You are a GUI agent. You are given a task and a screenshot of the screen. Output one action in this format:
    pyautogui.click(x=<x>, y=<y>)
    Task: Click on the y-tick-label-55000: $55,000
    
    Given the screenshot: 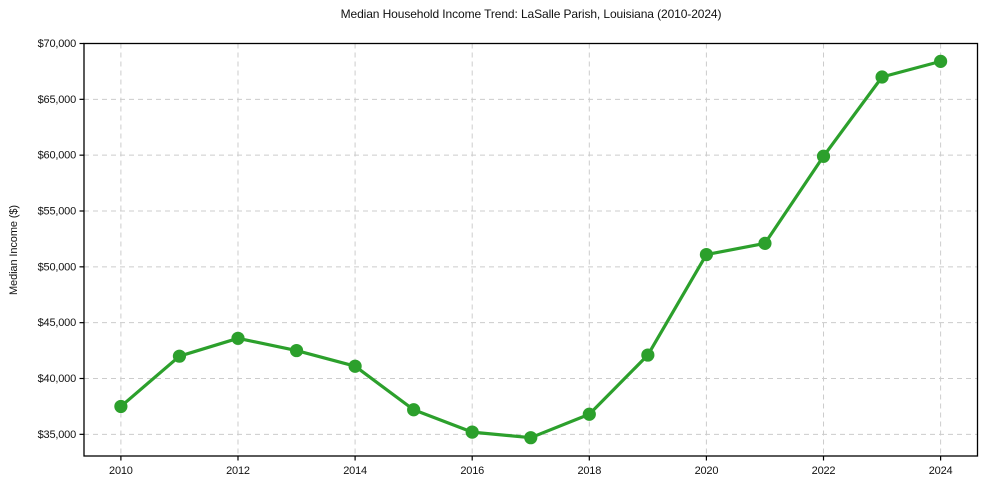 What is the action you would take?
    pyautogui.click(x=57, y=212)
    